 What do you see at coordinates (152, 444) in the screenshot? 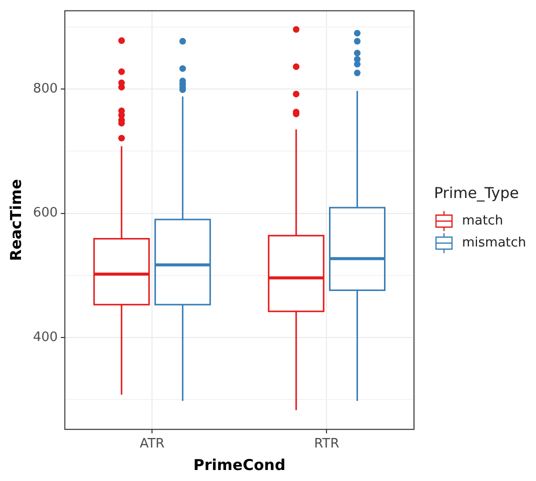
I see `x-tick-label: ATR` at bounding box center [152, 444].